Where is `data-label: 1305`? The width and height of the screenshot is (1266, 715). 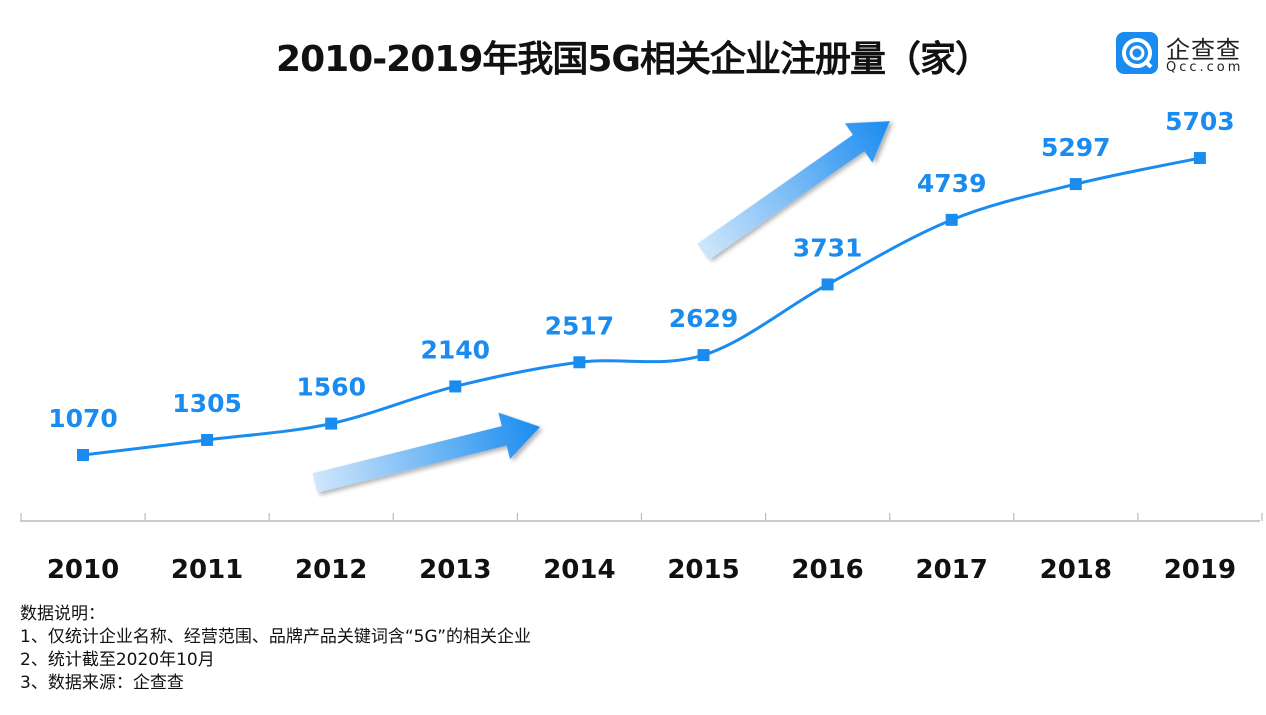 data-label: 1305 is located at coordinates (207, 403).